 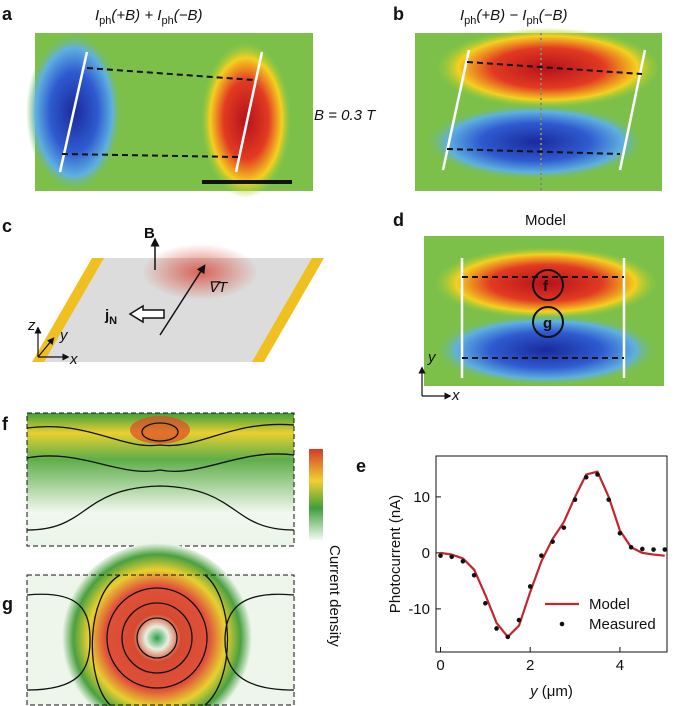 What do you see at coordinates (440, 665) in the screenshot?
I see `x-tick-label: 0` at bounding box center [440, 665].